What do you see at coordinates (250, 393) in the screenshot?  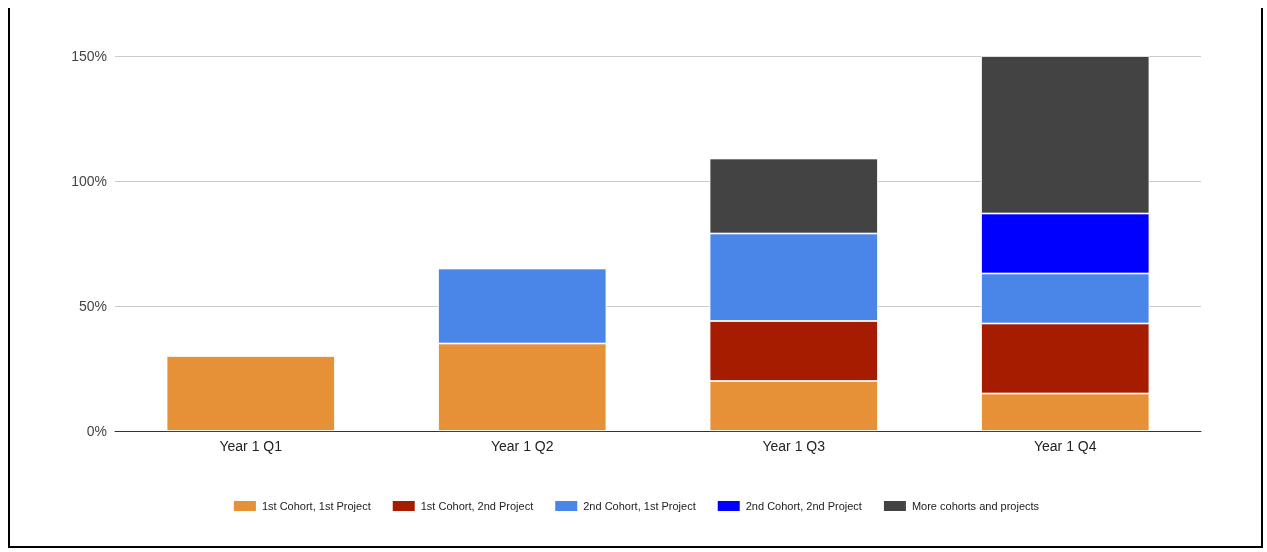 I see `bar` at bounding box center [250, 393].